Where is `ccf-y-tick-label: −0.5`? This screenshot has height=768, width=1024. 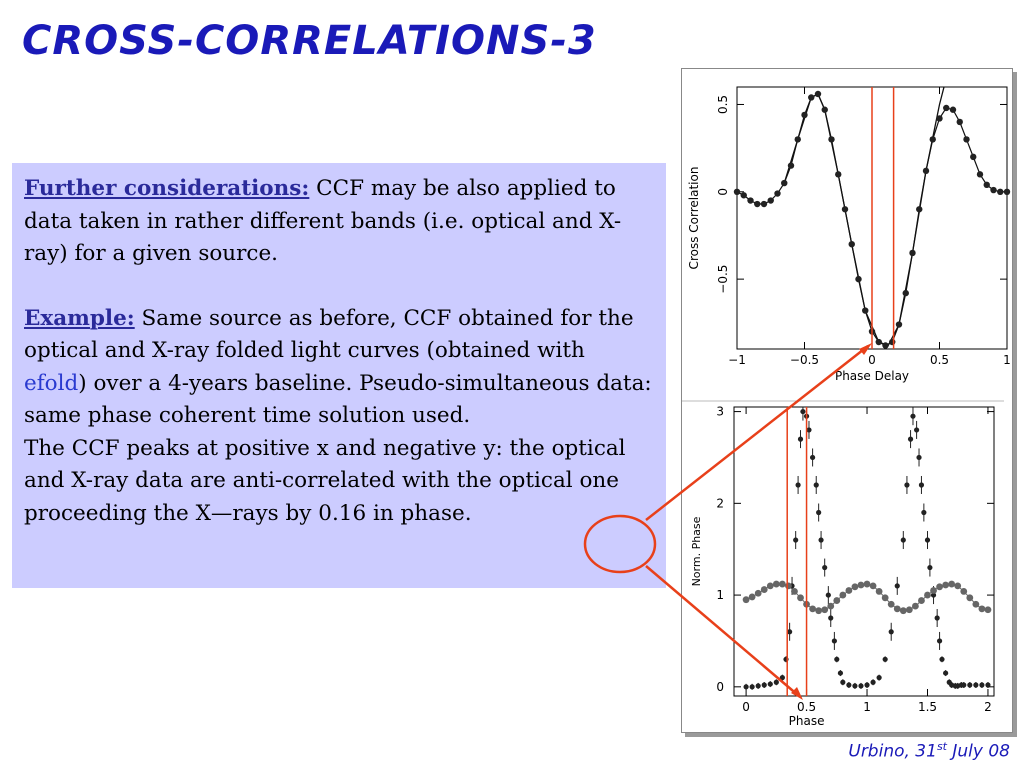
ccf-y-tick-label: −0.5 is located at coordinates (723, 279).